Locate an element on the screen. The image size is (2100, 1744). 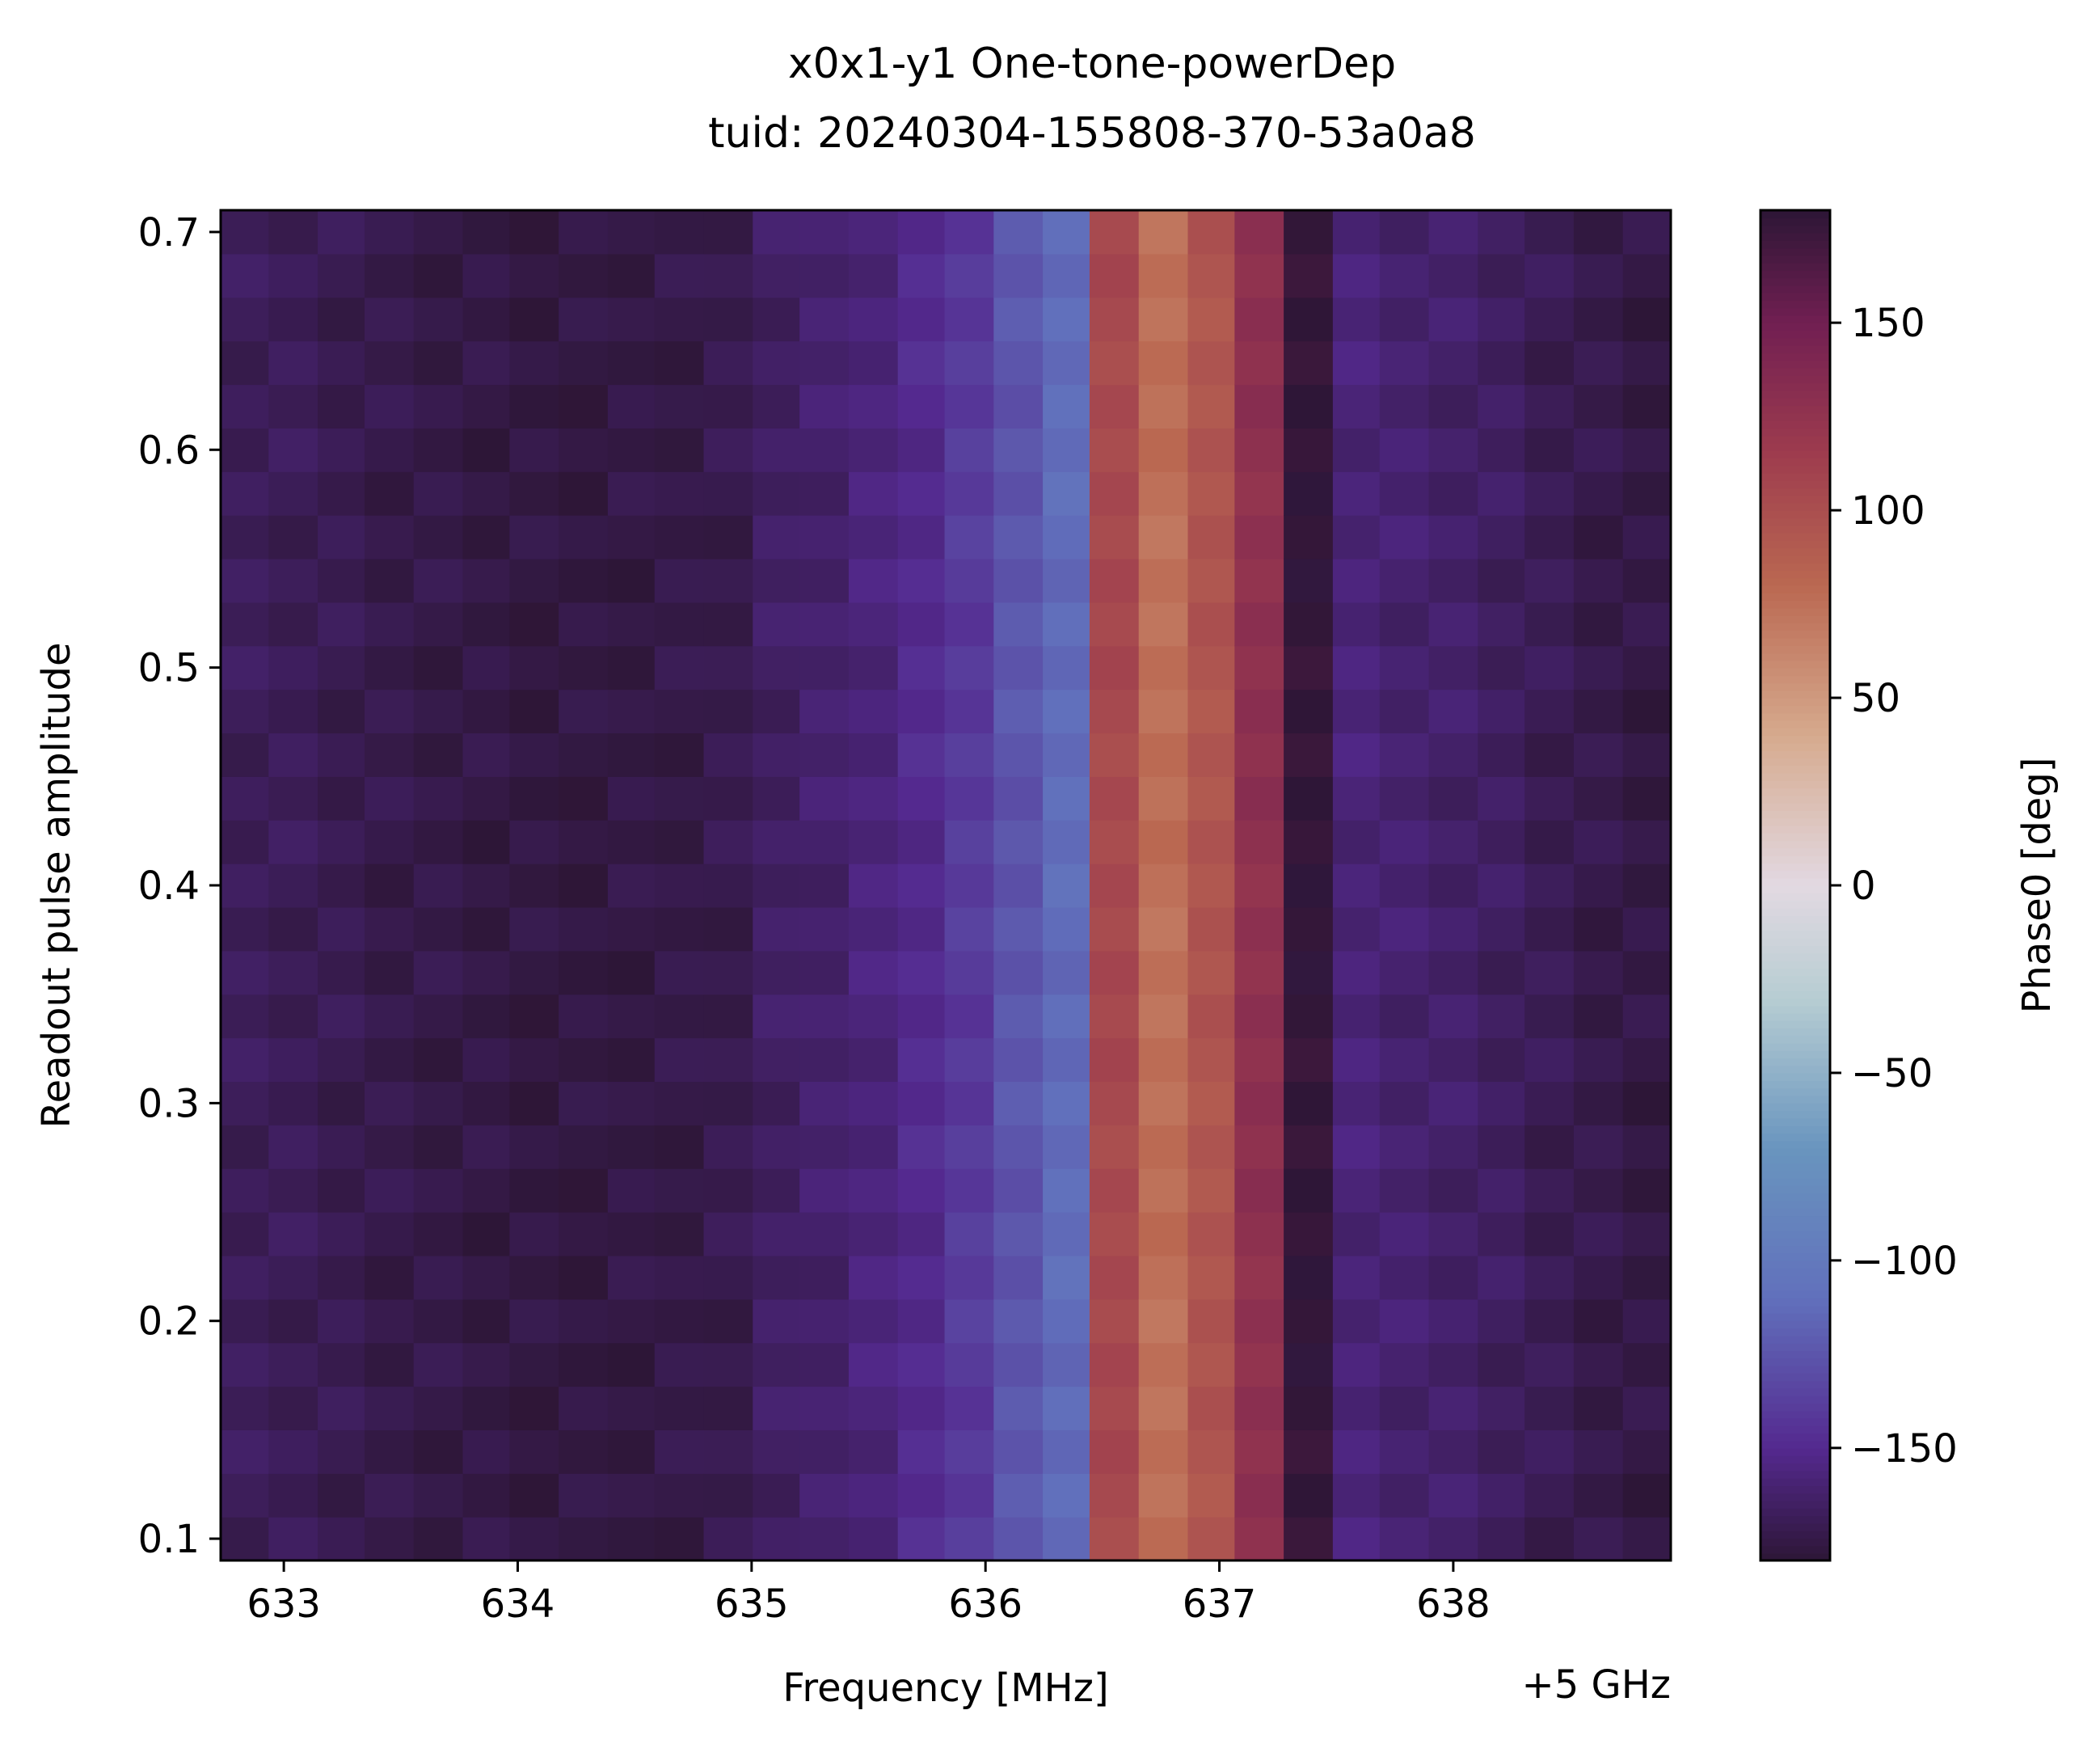
colorbar-tick-label: 150 is located at coordinates (1888, 323).